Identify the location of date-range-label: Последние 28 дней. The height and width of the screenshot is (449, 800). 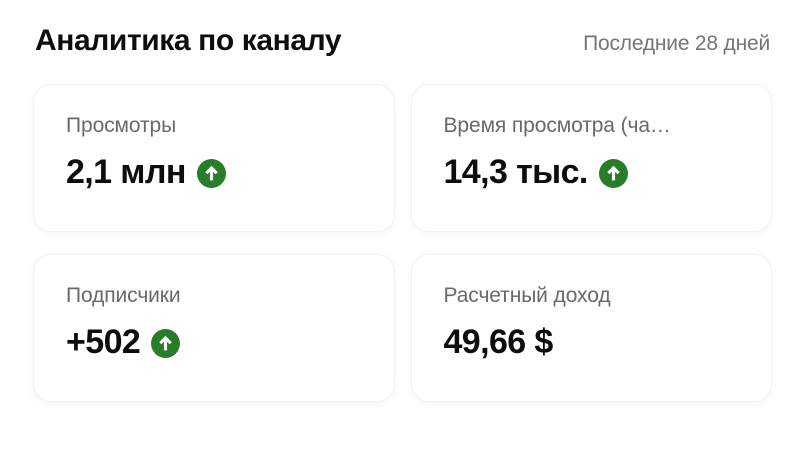
(676, 43).